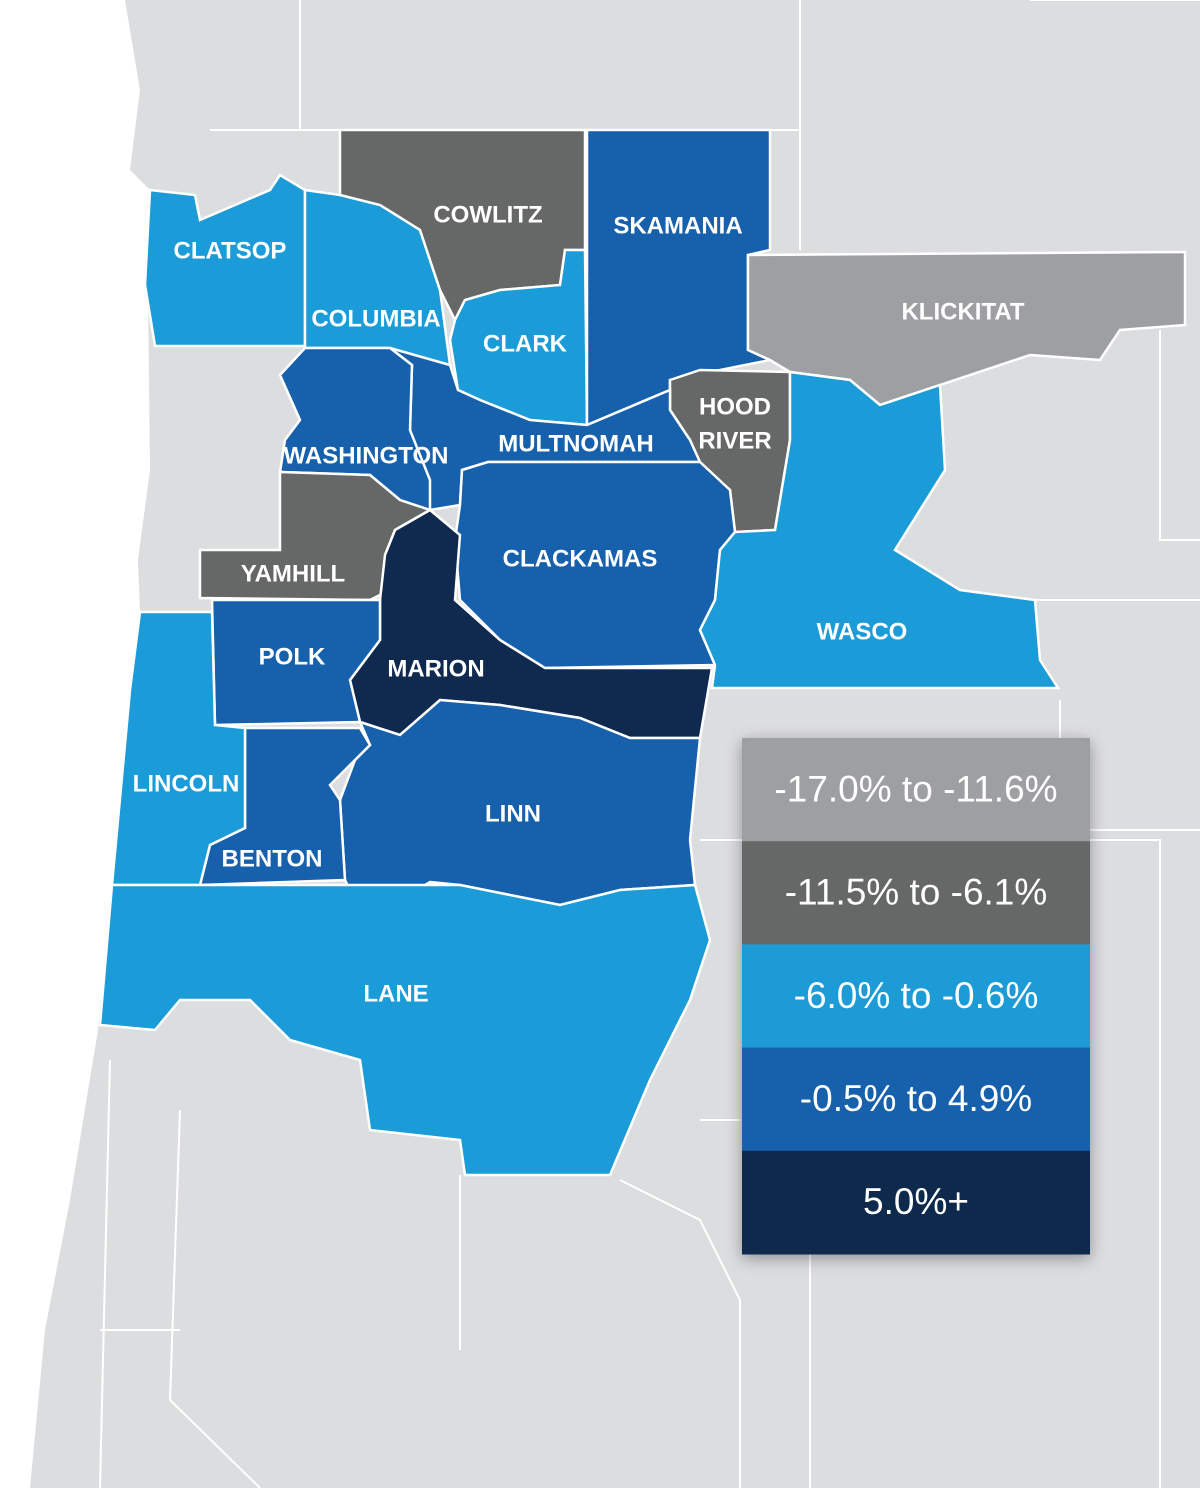  I want to click on ocean, so click(80, 744).